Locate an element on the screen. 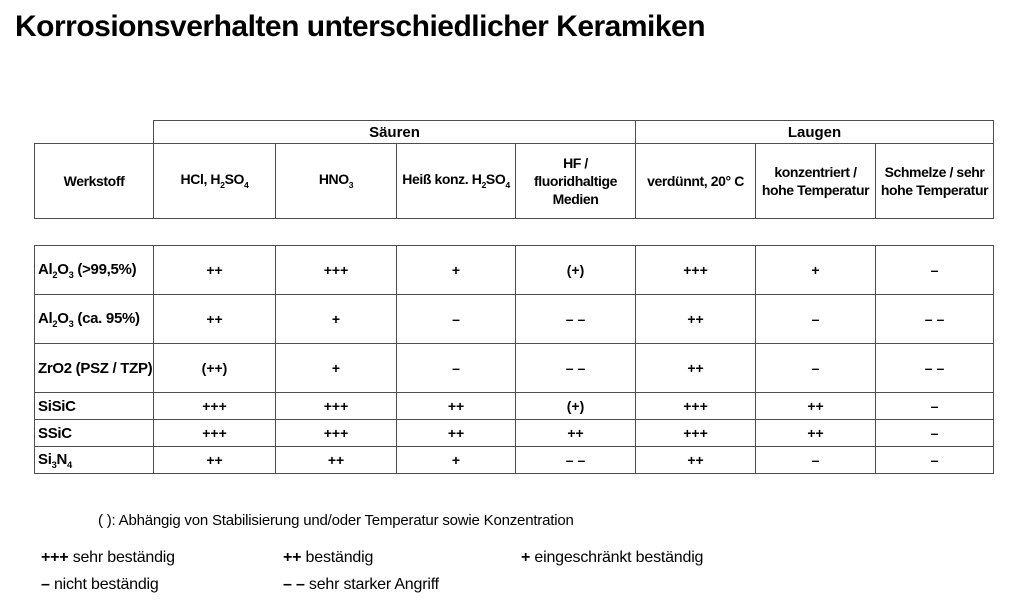 The width and height of the screenshot is (1015, 612). table-row: ZrO2 (PSZ / TZP) (++) + – – – ++ – – – is located at coordinates (514, 368).